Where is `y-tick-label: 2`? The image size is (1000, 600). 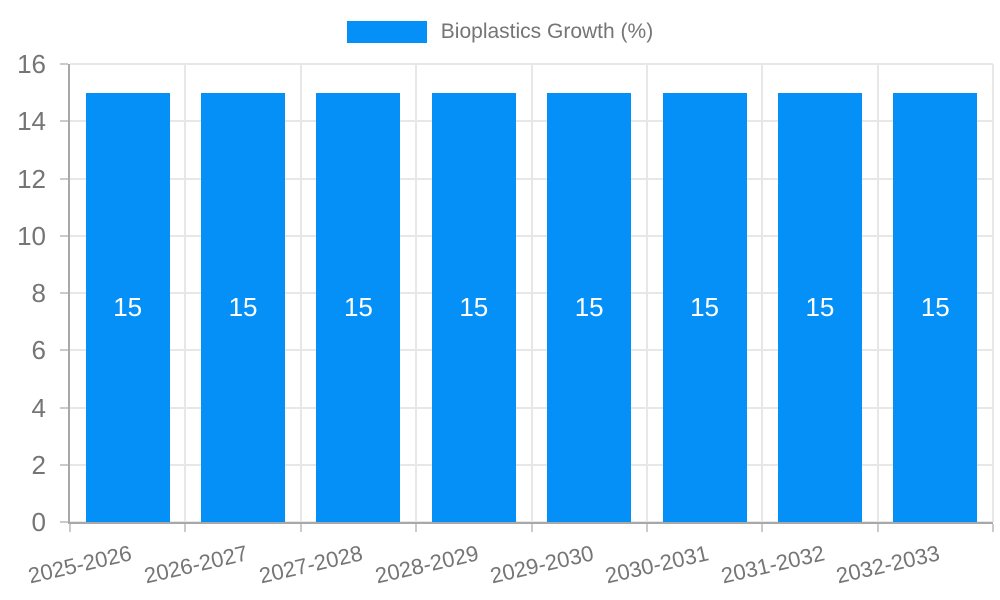
y-tick-label: 2 is located at coordinates (38, 464).